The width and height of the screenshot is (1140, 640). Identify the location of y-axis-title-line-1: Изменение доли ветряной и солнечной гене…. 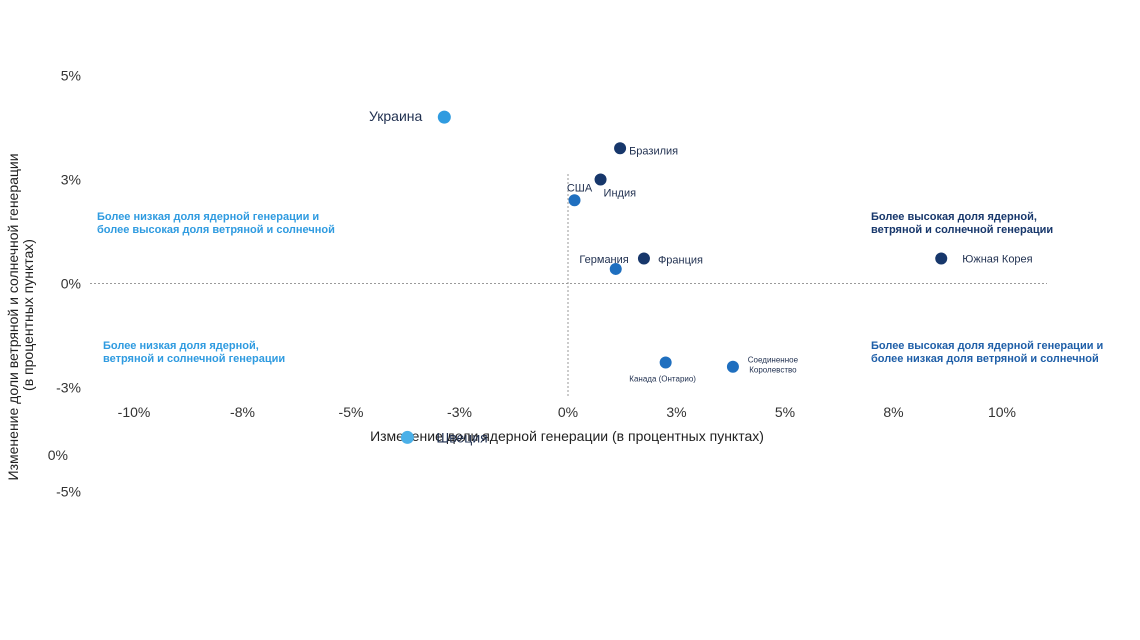
(13, 316).